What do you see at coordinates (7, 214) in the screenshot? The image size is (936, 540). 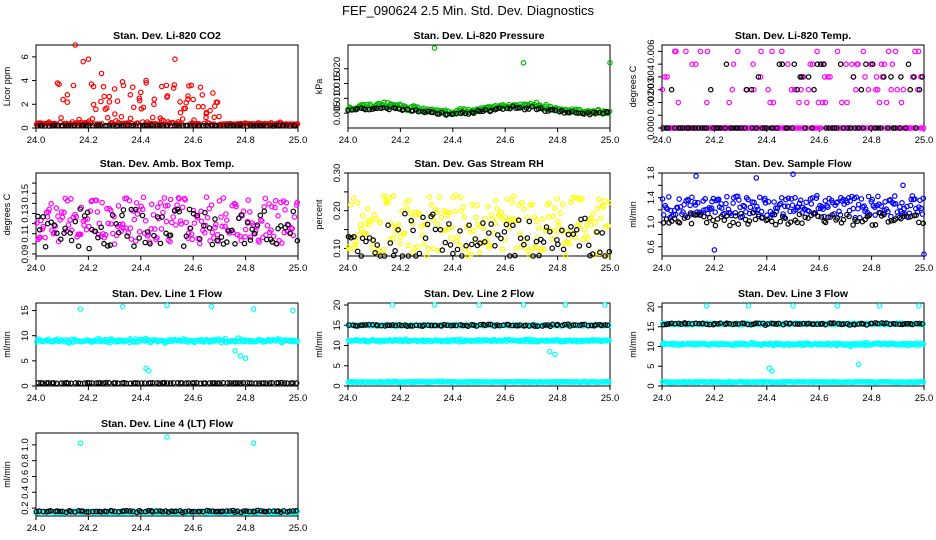 I see `y-axis-label: degrees C` at bounding box center [7, 214].